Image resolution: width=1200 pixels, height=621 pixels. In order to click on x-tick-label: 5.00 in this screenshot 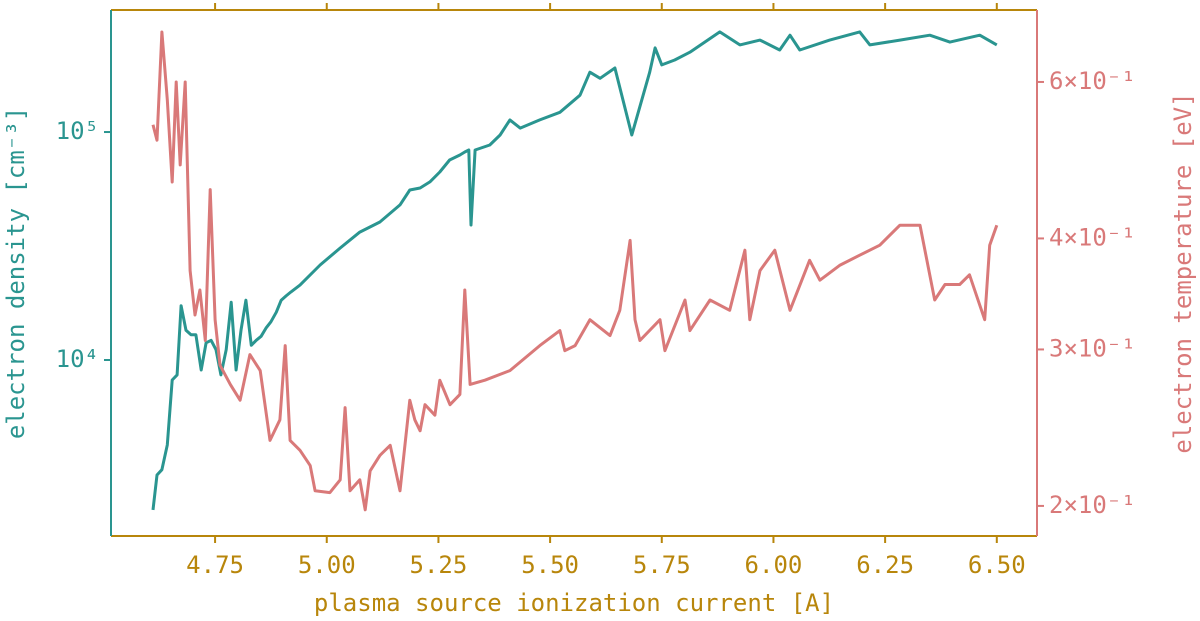, I will do `click(327, 565)`.